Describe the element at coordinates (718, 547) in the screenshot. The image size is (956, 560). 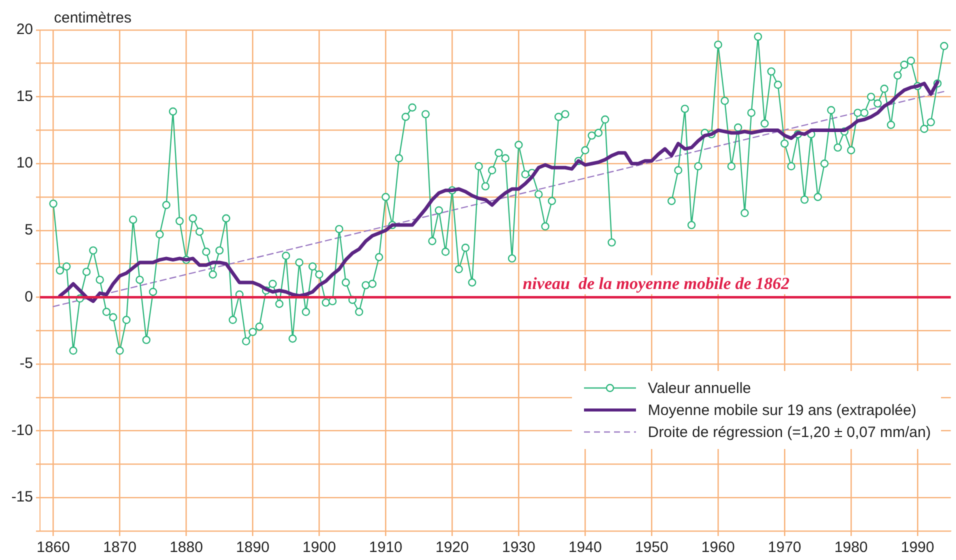
I see `x-tick-label: 1960` at that location.